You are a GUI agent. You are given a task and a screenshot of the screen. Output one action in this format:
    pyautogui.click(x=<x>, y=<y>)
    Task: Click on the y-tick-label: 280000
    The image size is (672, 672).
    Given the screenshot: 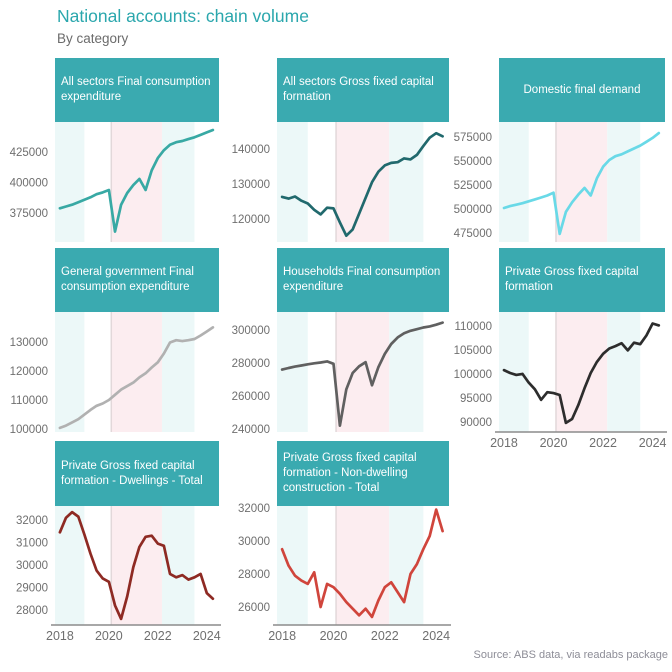 What is the action you would take?
    pyautogui.click(x=251, y=364)
    